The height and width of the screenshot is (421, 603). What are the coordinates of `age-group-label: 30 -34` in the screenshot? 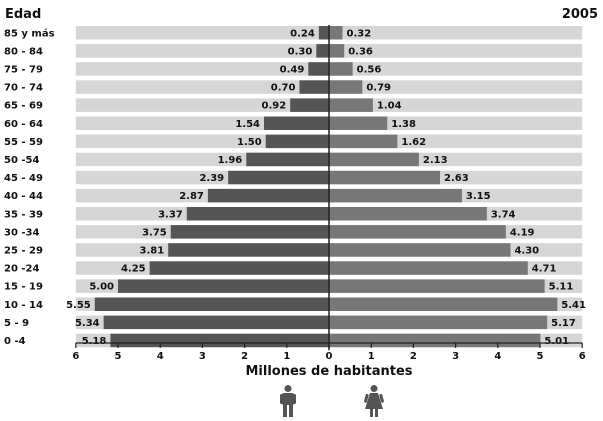 It's located at (22, 232).